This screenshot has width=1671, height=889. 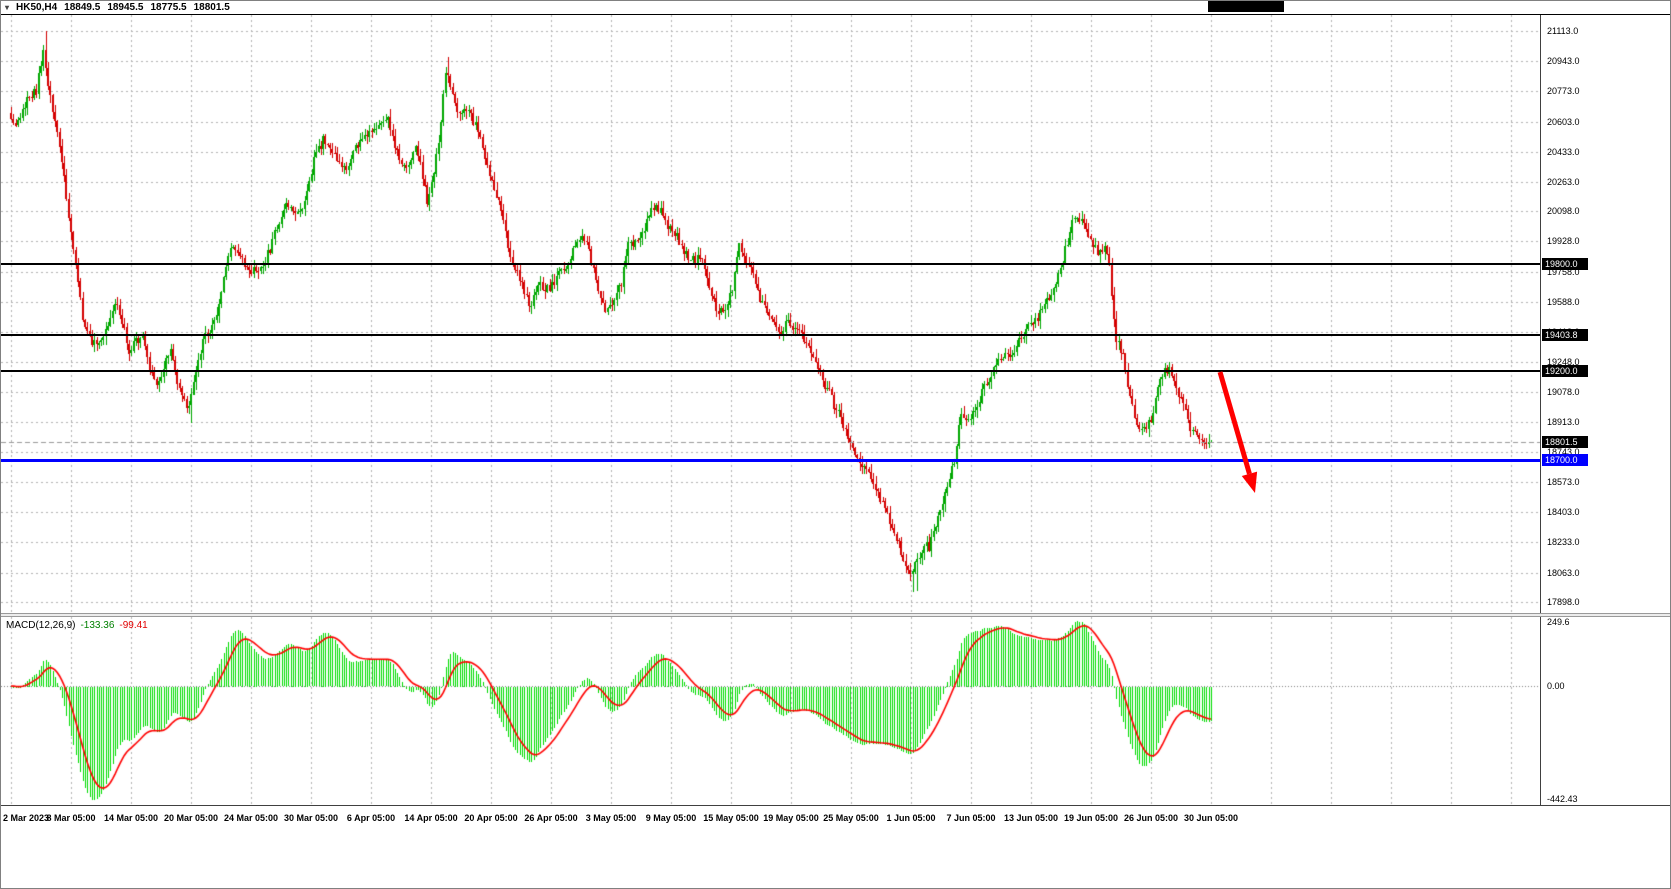 I want to click on time-axis-label: 30 Jun 05:00, so click(x=1211, y=818).